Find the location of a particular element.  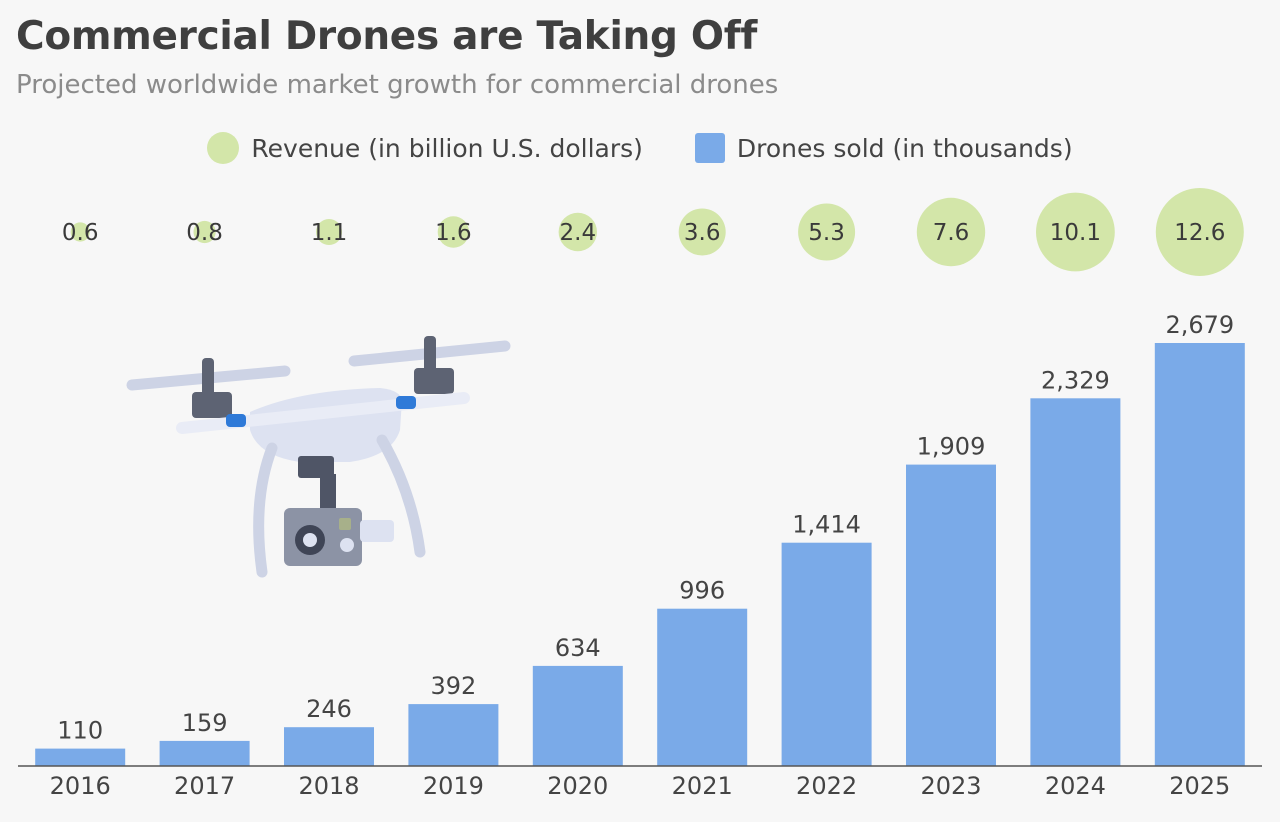

revenue-bubble-2020 is located at coordinates (577, 232).